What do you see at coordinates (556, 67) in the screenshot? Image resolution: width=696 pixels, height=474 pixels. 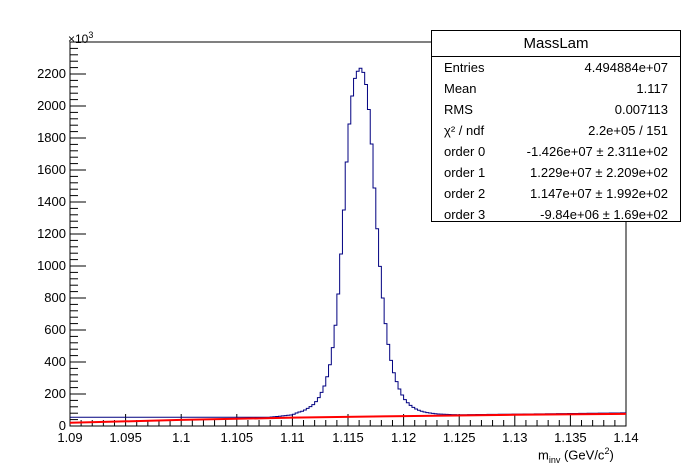 I see `stats-row: Entries 4.494884e+07` at bounding box center [556, 67].